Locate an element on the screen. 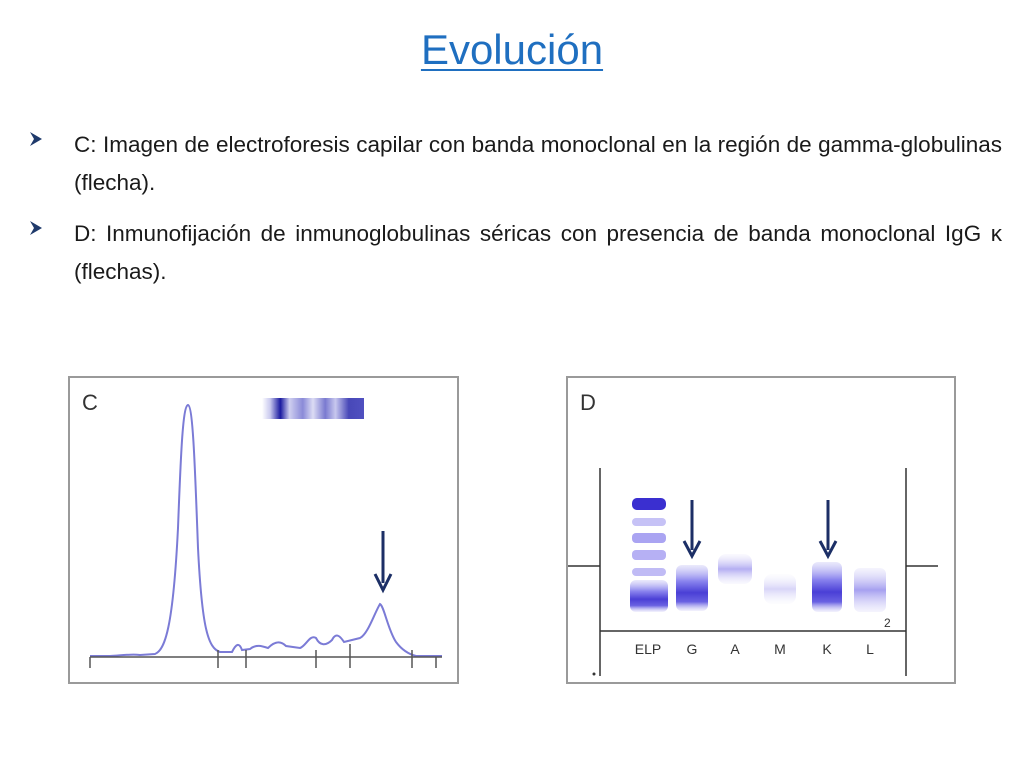 The image size is (1024, 768). gel-marker-number: 2 is located at coordinates (887, 623).